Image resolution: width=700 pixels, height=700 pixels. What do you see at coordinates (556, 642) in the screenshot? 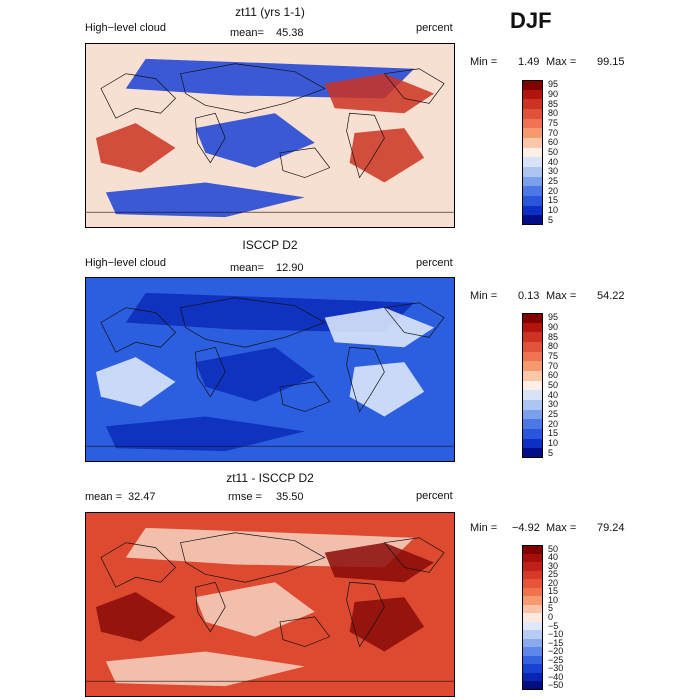
I see `colorbar-tick-label: −15` at bounding box center [556, 642].